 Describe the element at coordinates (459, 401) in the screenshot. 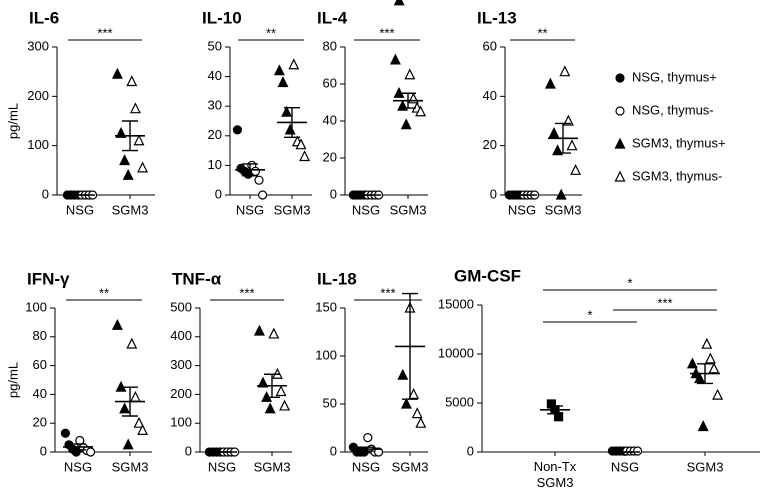

I see `y-tick-label: 5000` at that location.